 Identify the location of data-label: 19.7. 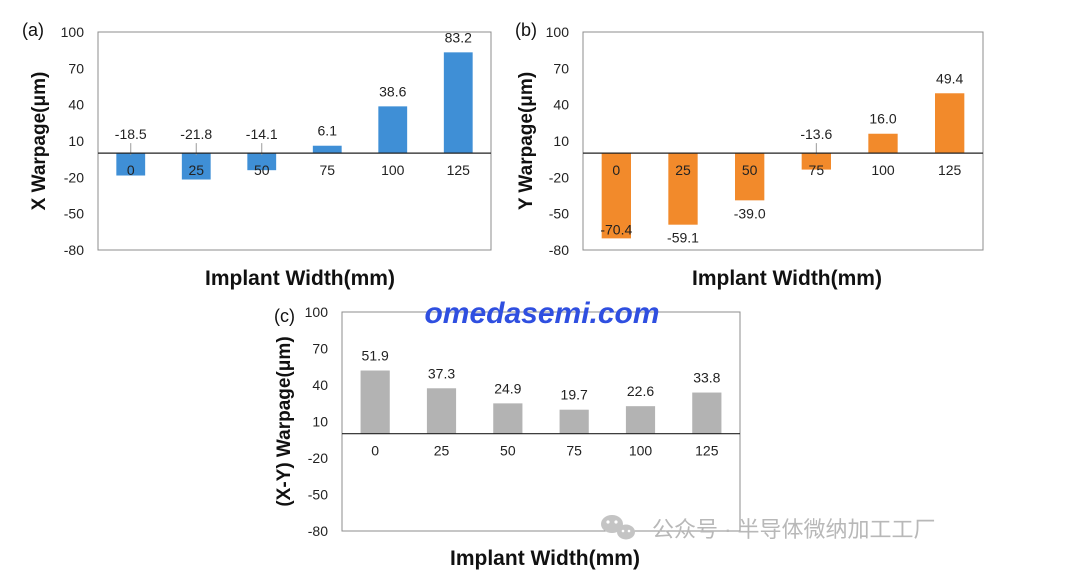
(574, 395).